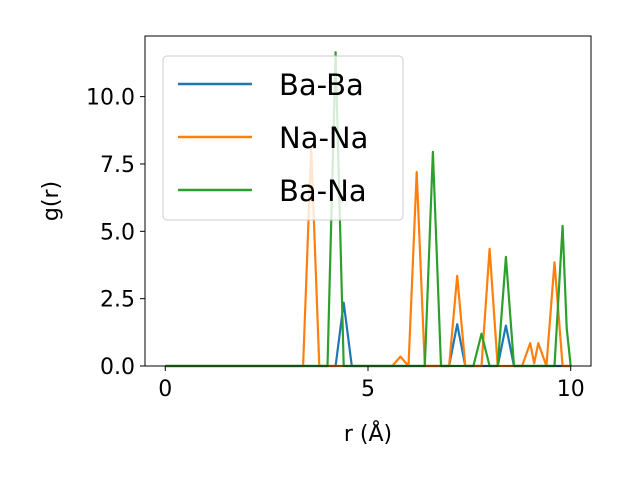  Describe the element at coordinates (323, 191) in the screenshot. I see `legend-label-ba-na: Ba-Na` at that location.